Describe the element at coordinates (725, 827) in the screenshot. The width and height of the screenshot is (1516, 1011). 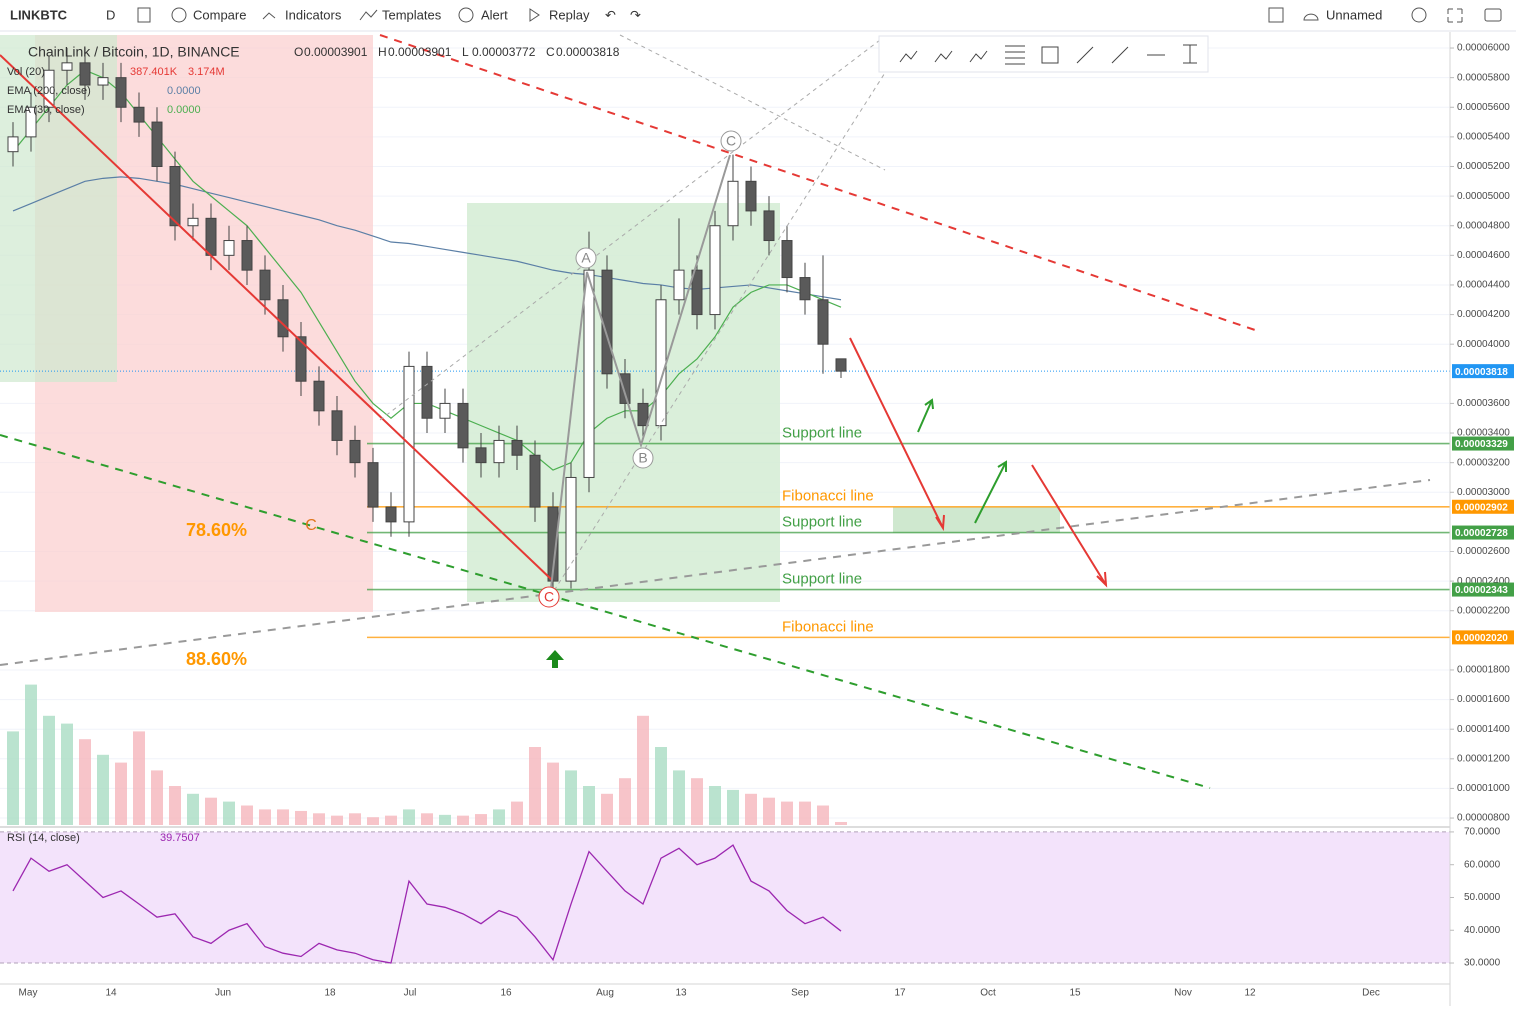
I see `pane-separator` at that location.